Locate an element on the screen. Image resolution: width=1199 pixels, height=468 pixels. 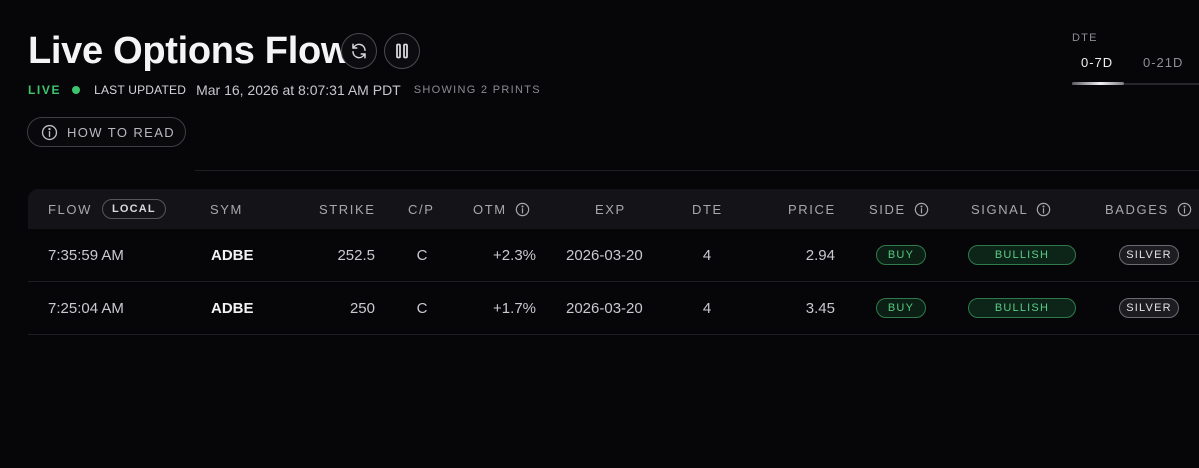
column-signal: SIGNAL is located at coordinates (1011, 209).